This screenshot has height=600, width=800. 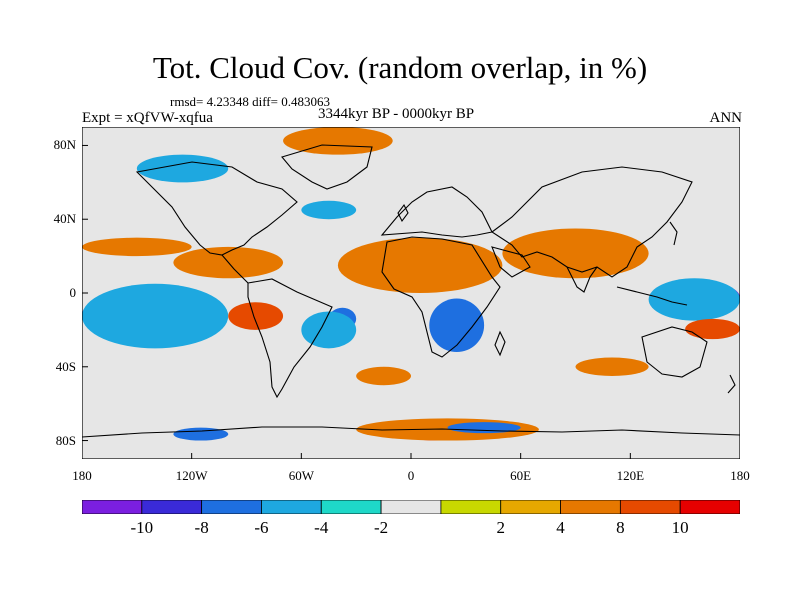 What do you see at coordinates (436, 212) in the screenshot?
I see `europe-outline` at bounding box center [436, 212].